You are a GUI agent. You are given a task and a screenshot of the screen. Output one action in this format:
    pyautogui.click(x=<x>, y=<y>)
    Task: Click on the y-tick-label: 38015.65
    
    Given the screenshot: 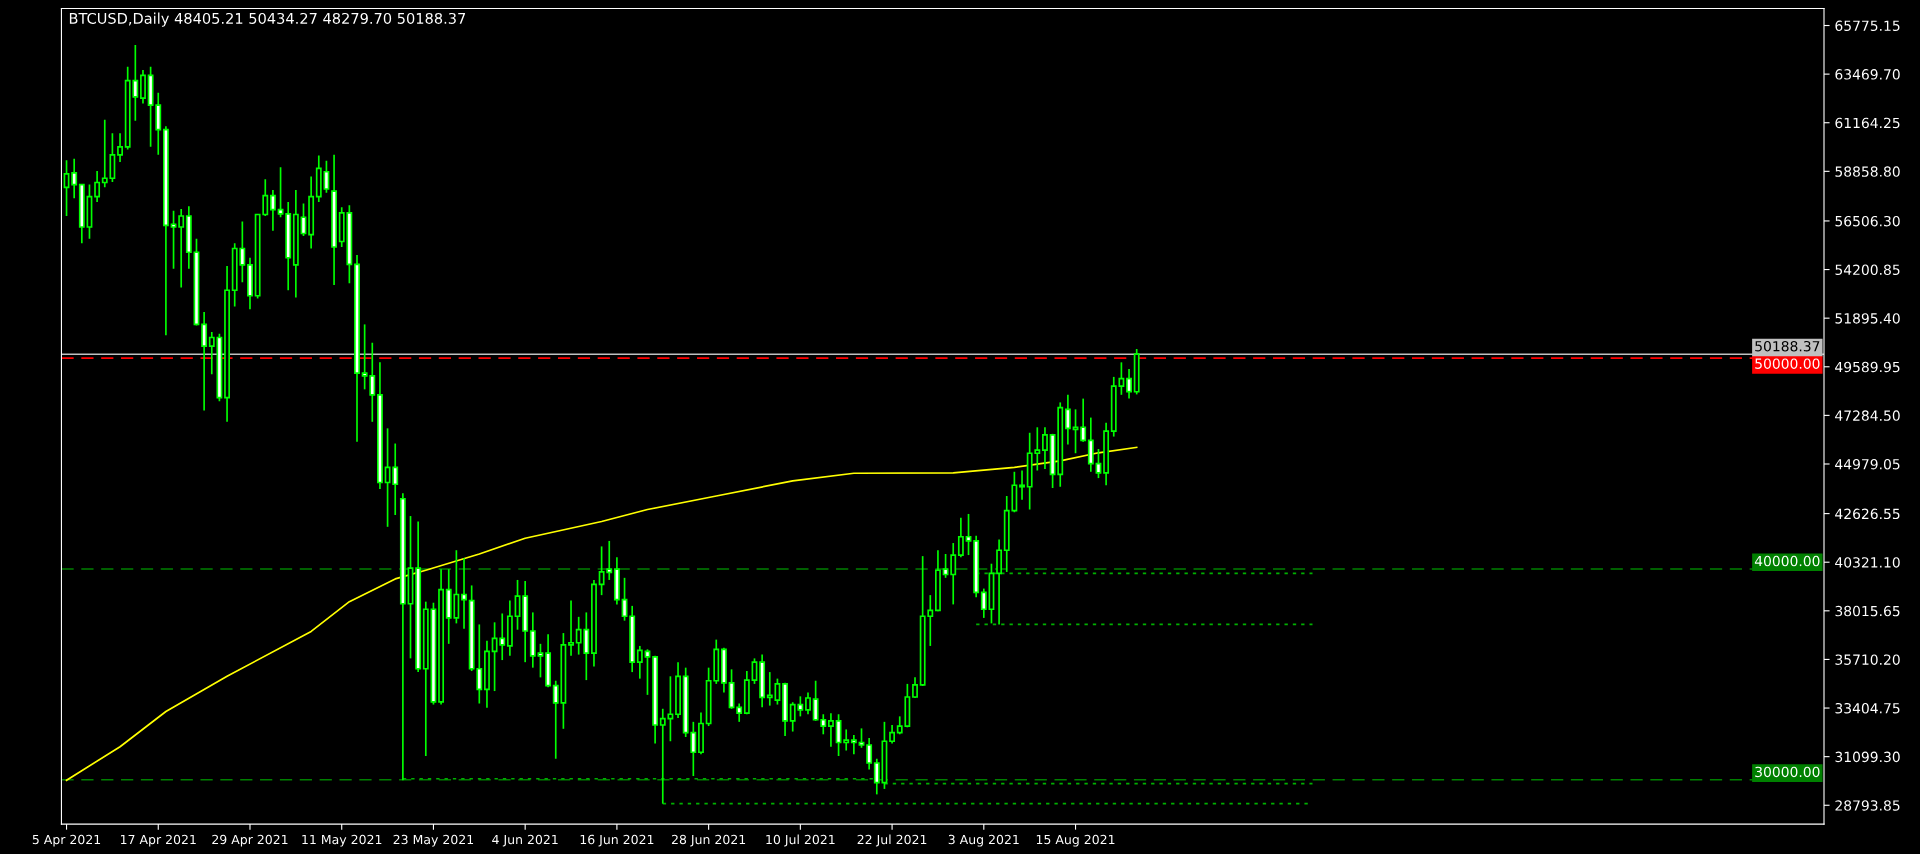 What is the action you would take?
    pyautogui.click(x=1867, y=611)
    